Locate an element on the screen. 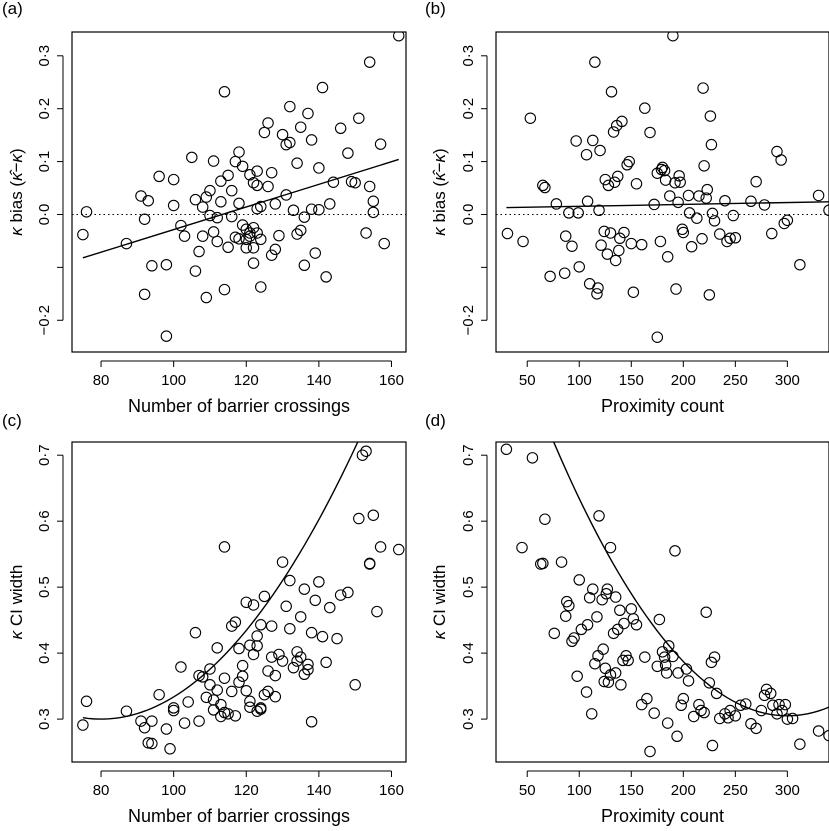 Image resolution: width=829 pixels, height=831 pixels. x-tick-label: 250 is located at coordinates (735, 790).